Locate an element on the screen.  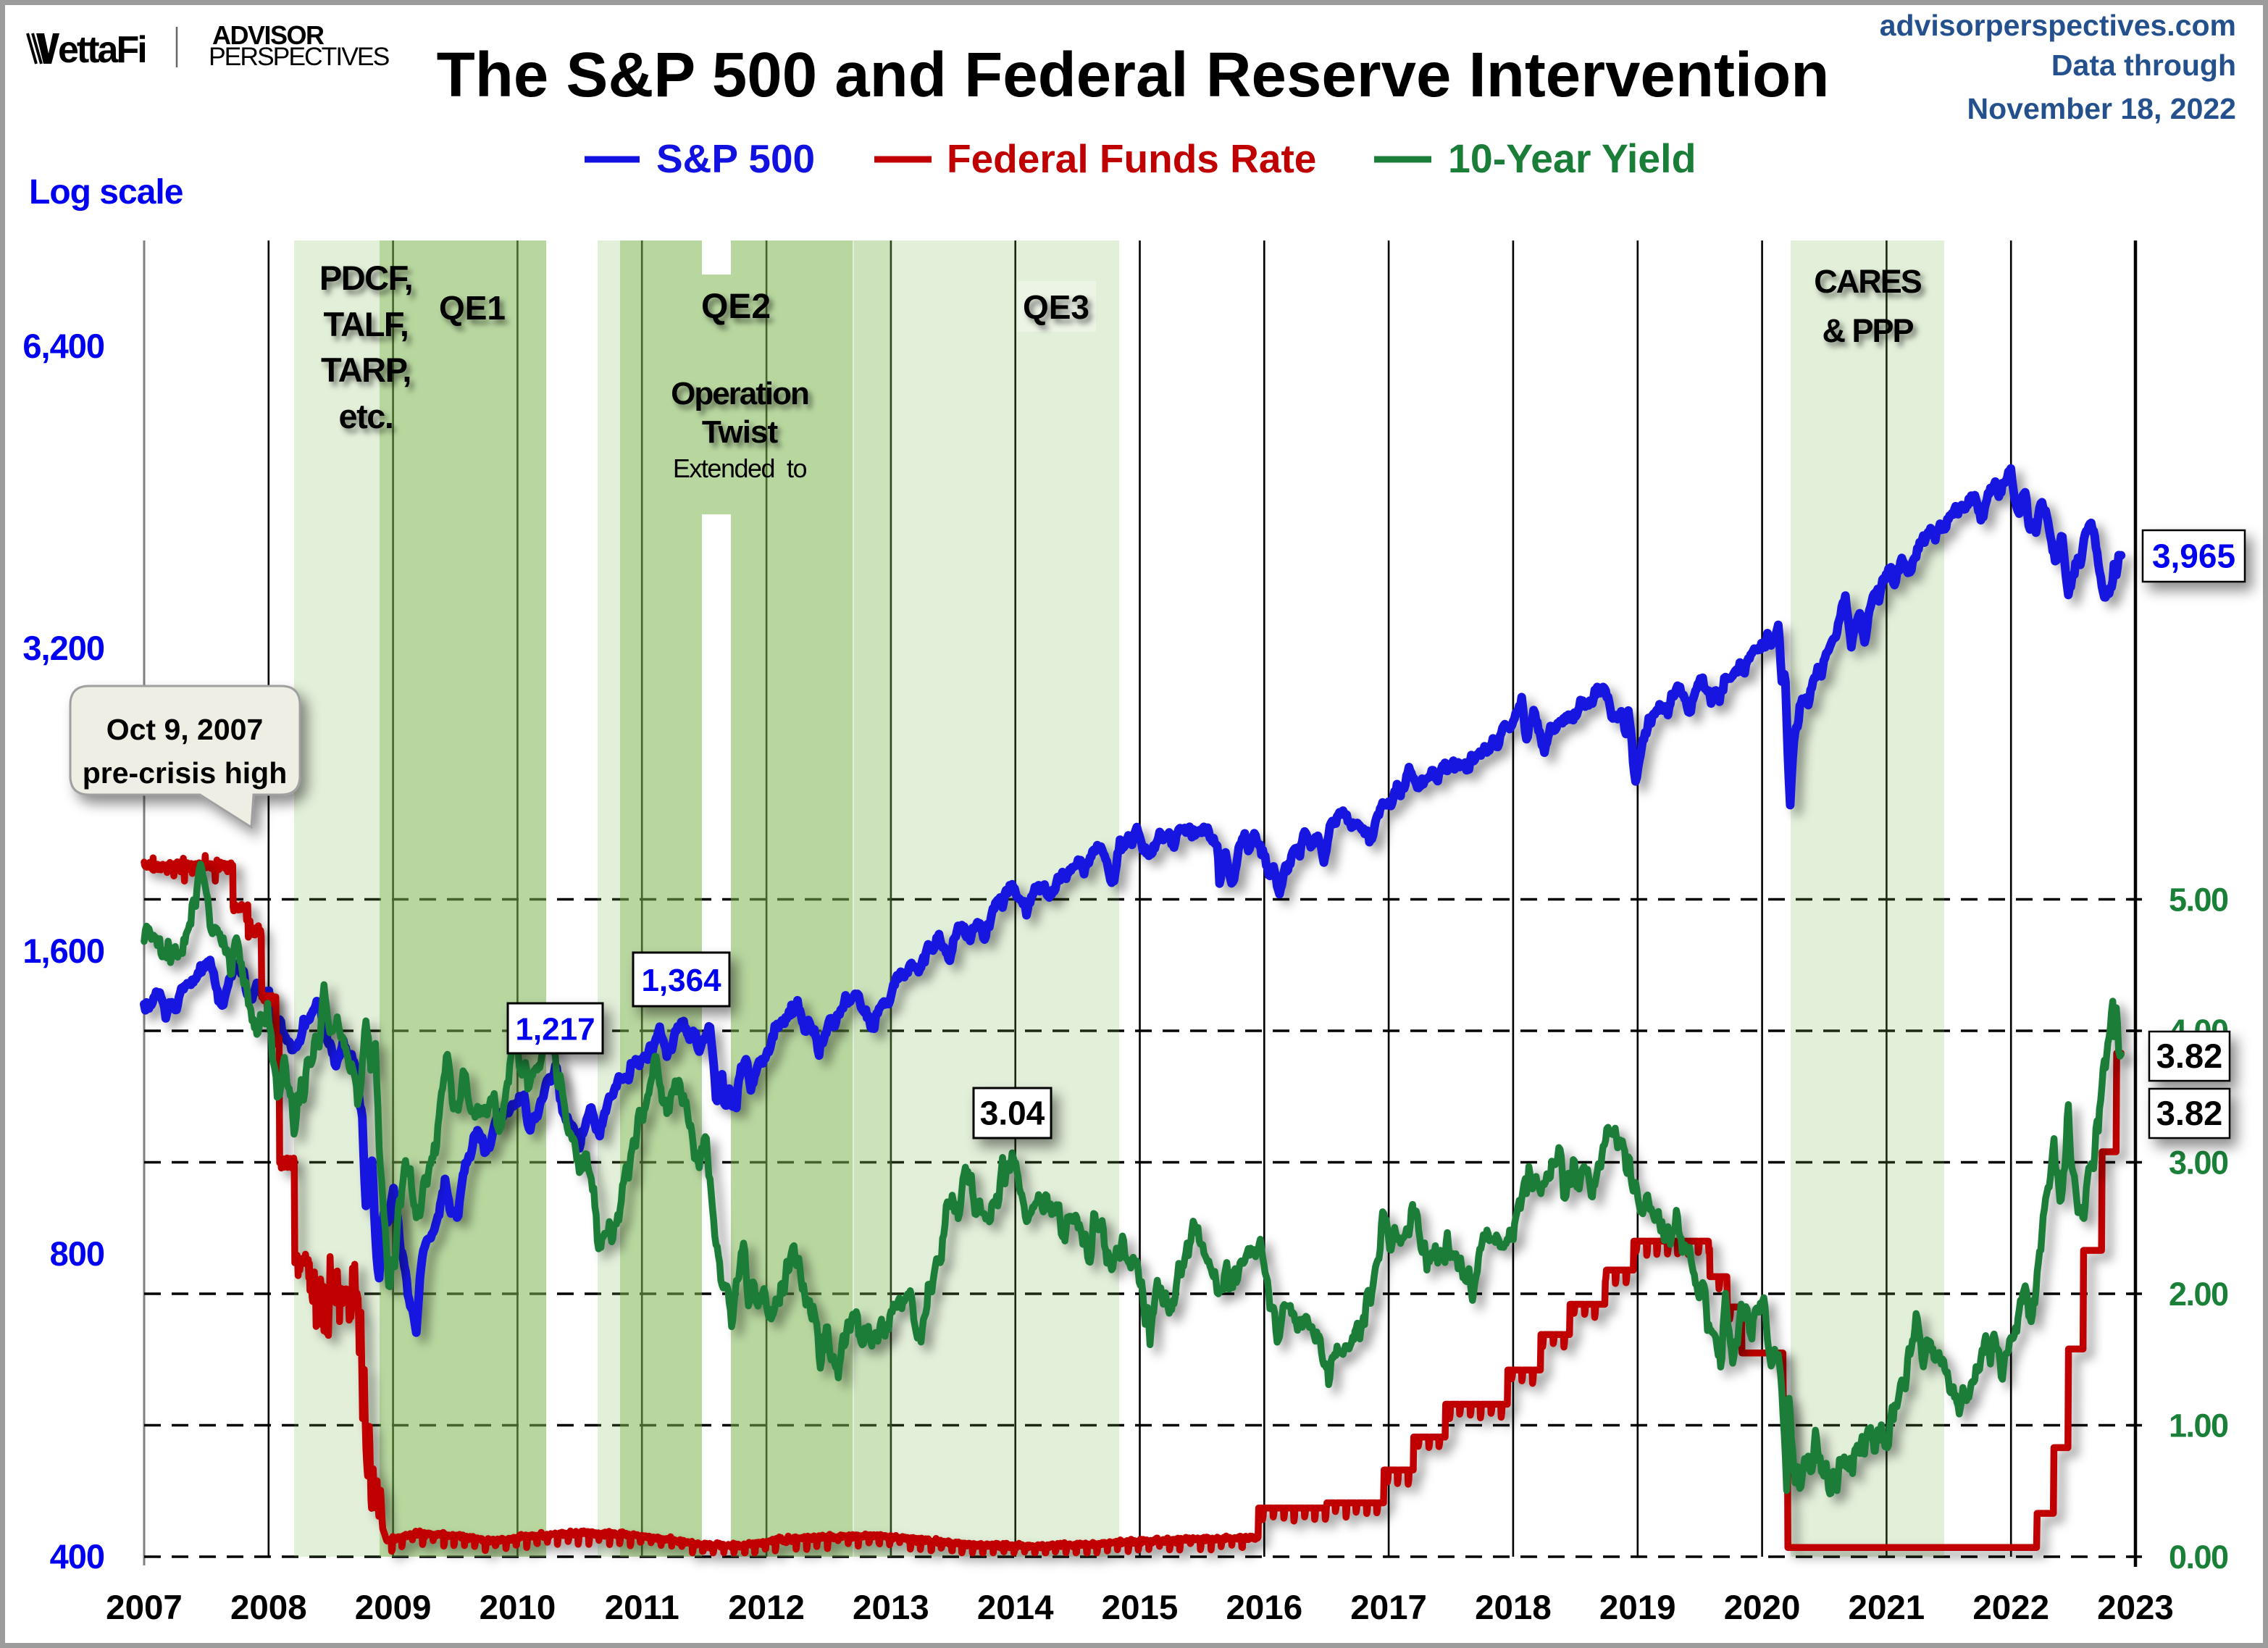
svg-text: 2008 is located at coordinates (268, 1608).